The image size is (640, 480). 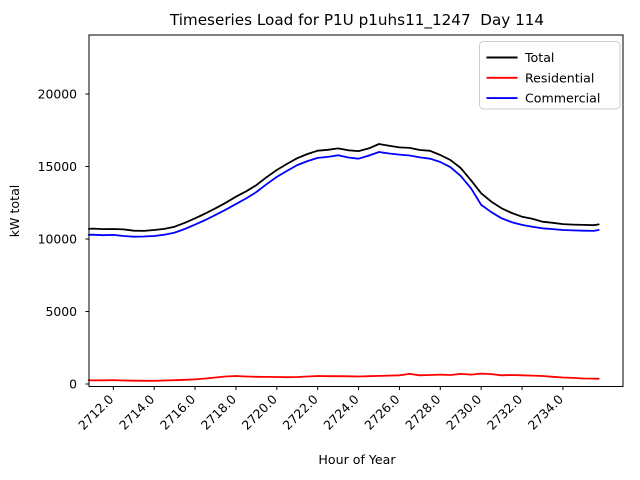 What do you see at coordinates (381, 411) in the screenshot?
I see `x-tick-label: 2726.0` at bounding box center [381, 411].